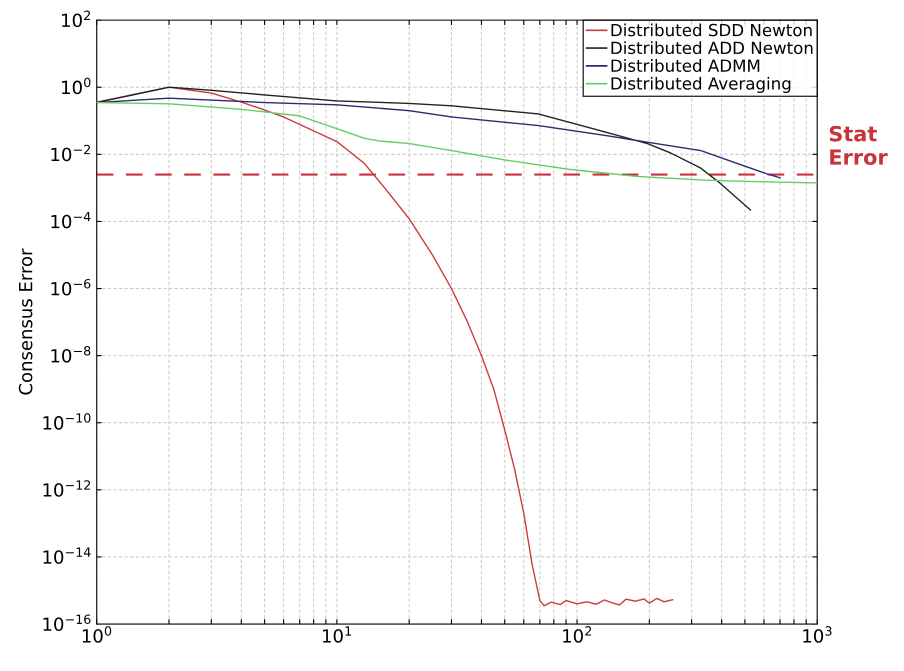 The image size is (904, 671). I want to click on y-tick-label: 10$^{−4}$, so click(71, 220).